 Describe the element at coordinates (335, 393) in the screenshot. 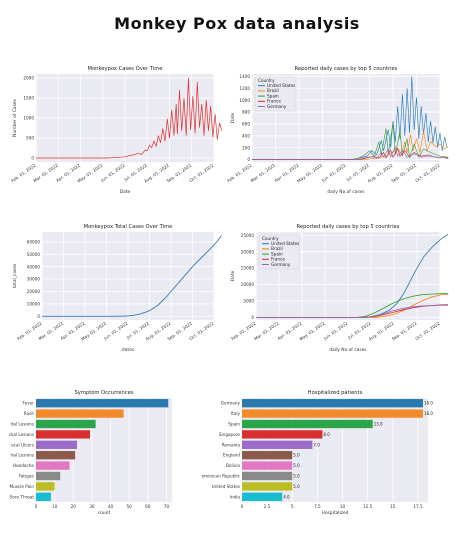

I see `chart-title: Hospitalized patients` at that location.